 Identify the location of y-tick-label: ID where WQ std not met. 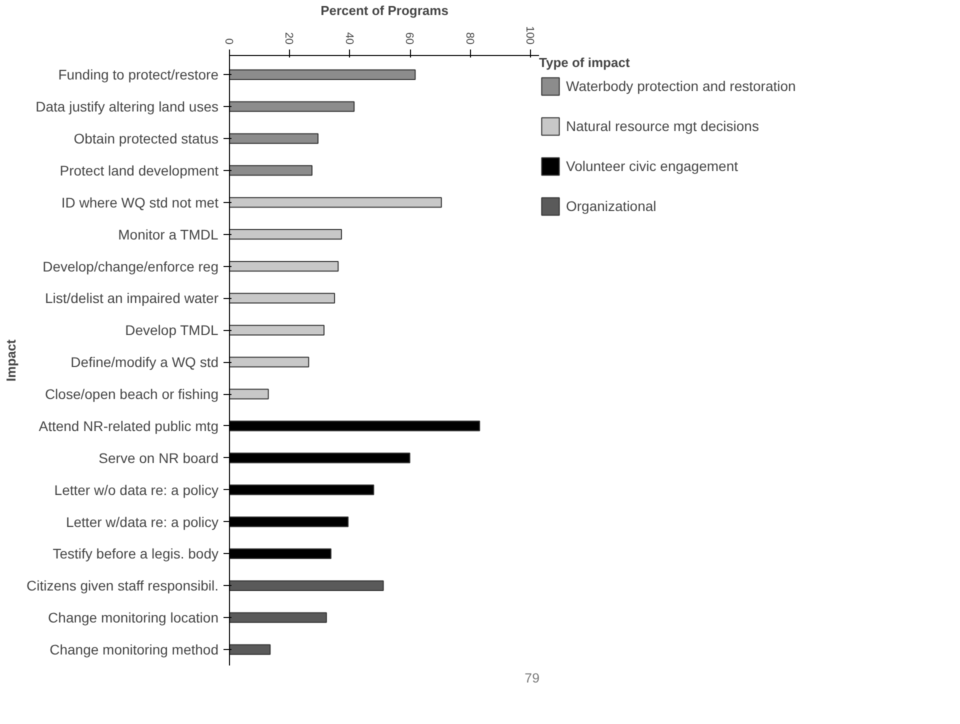
(140, 202).